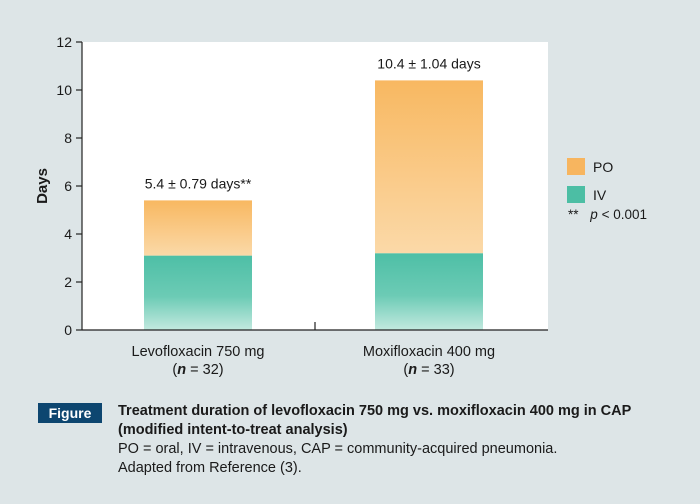 This screenshot has height=504, width=700. I want to click on x-category-label: Levofloxacin 750 mg, so click(198, 352).